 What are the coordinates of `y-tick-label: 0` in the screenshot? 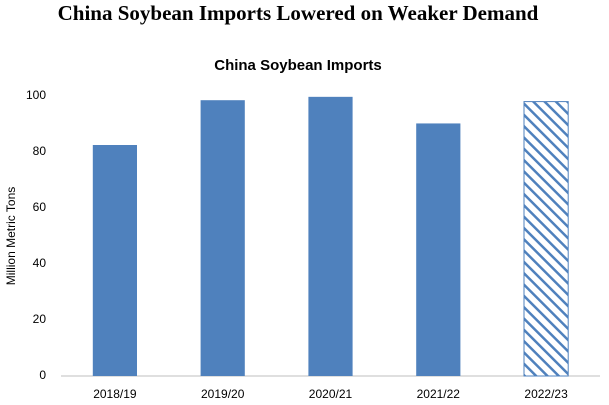 It's located at (42, 375).